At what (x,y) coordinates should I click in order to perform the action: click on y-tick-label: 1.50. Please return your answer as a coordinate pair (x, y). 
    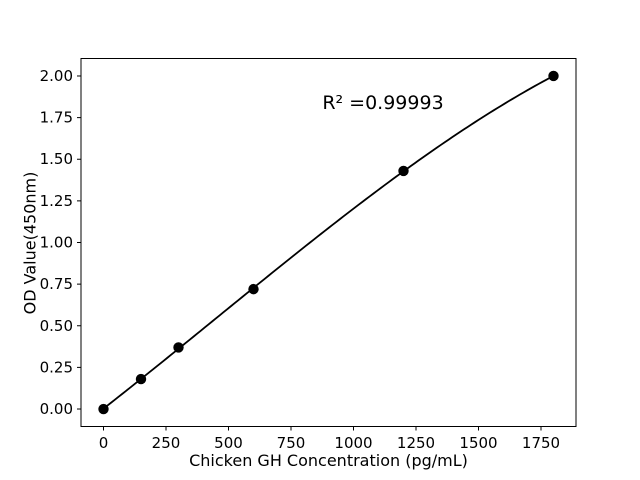
    Looking at the image, I should click on (56, 159).